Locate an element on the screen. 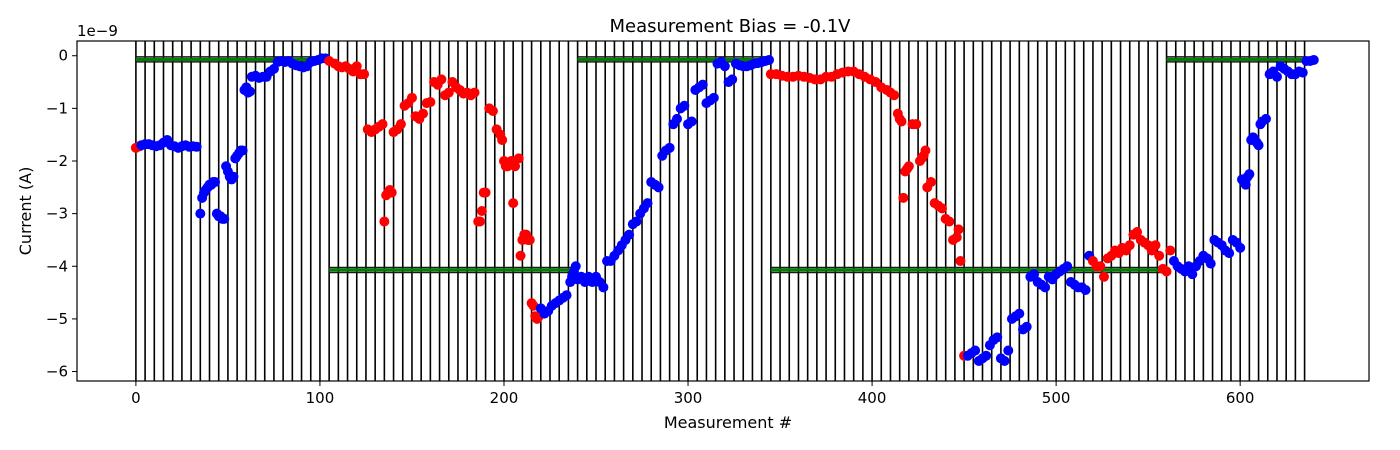 The image size is (1400, 450). x-tick-label: 200 is located at coordinates (504, 398).